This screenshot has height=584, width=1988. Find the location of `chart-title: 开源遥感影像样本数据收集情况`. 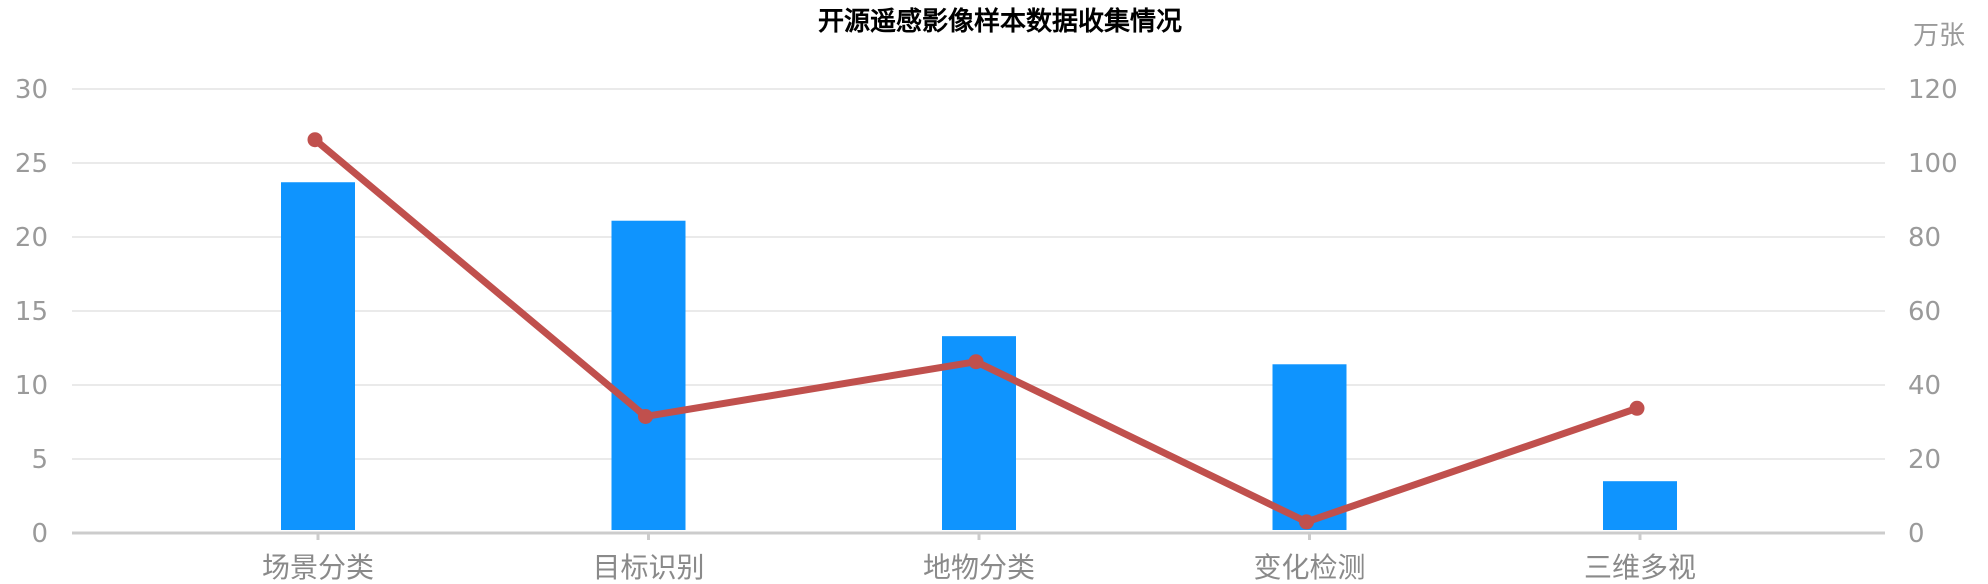

chart-title: 开源遥感影像样本数据收集情况 is located at coordinates (1000, 21).